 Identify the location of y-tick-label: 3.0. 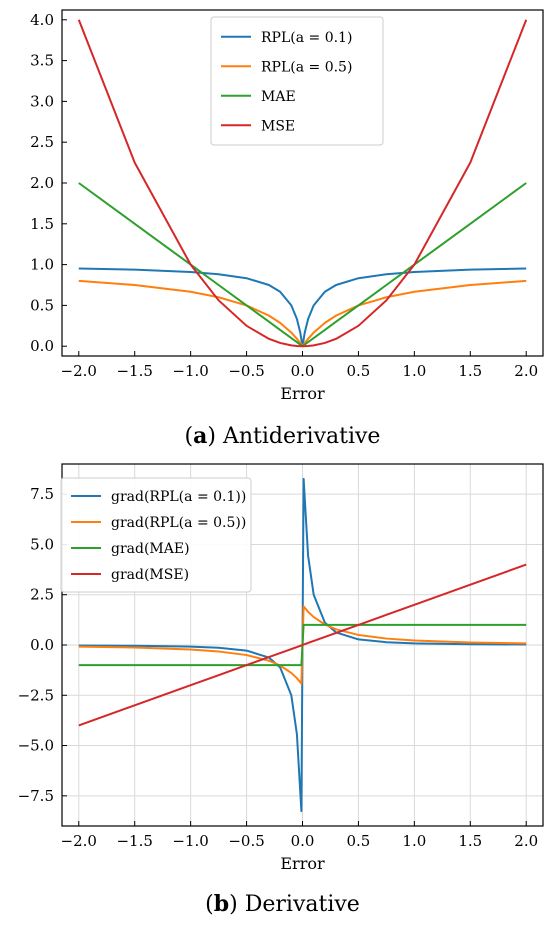
(42, 101).